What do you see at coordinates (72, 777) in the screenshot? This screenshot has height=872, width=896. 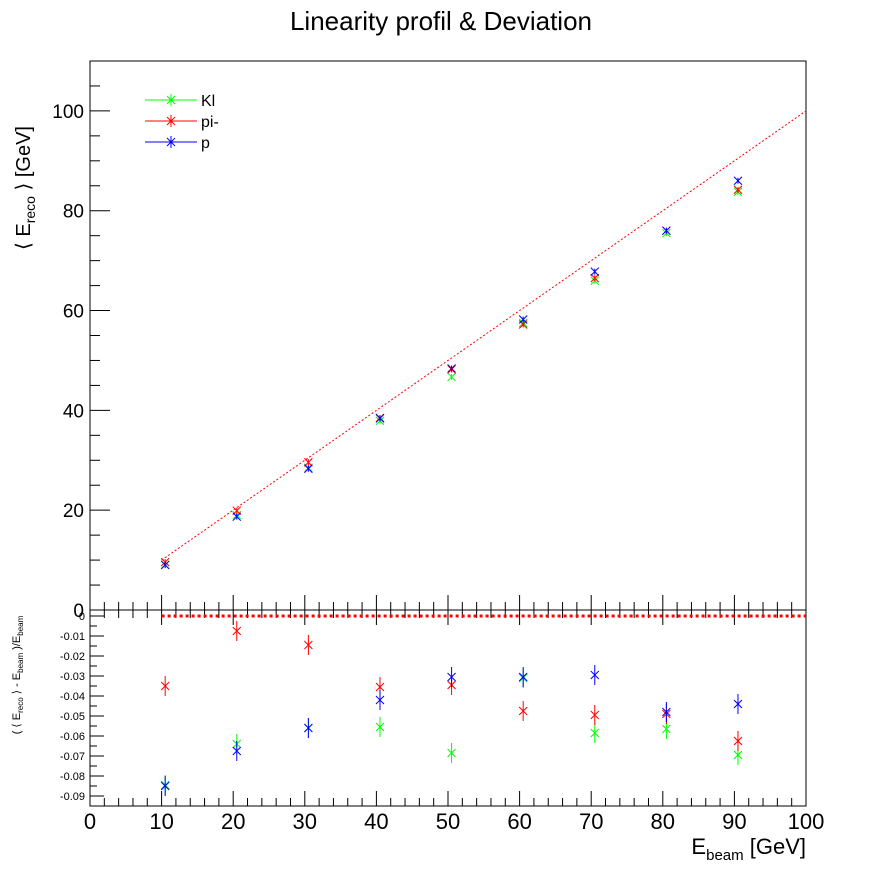 I see `bottom-y-tick-label: -0.08` at bounding box center [72, 777].